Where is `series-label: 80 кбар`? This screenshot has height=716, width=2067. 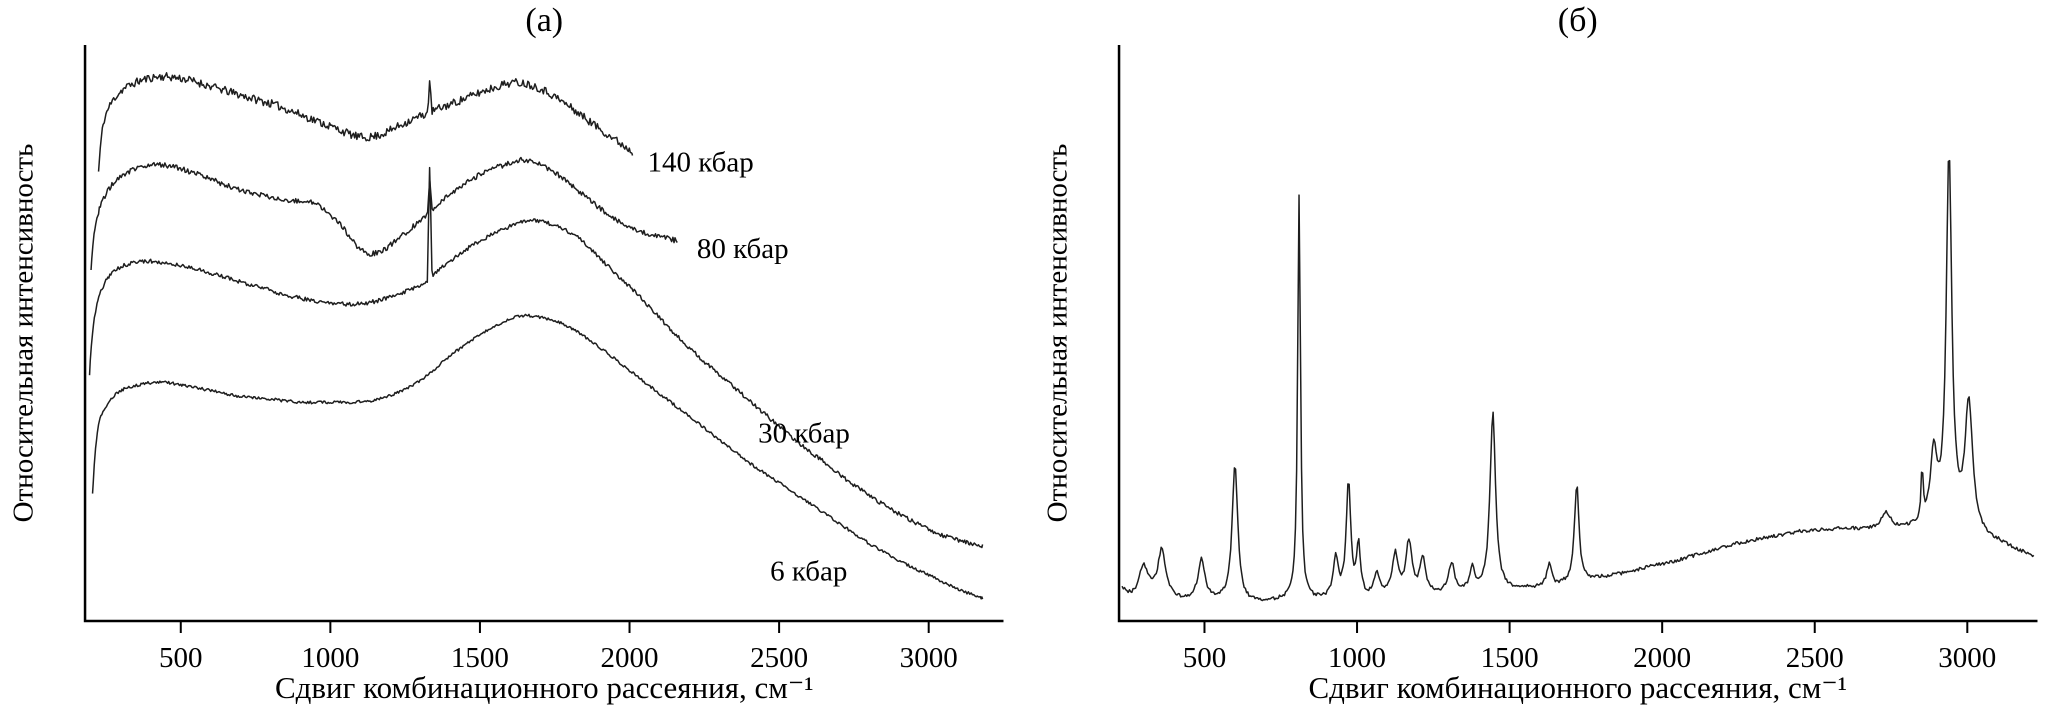 series-label: 80 кбар is located at coordinates (743, 249).